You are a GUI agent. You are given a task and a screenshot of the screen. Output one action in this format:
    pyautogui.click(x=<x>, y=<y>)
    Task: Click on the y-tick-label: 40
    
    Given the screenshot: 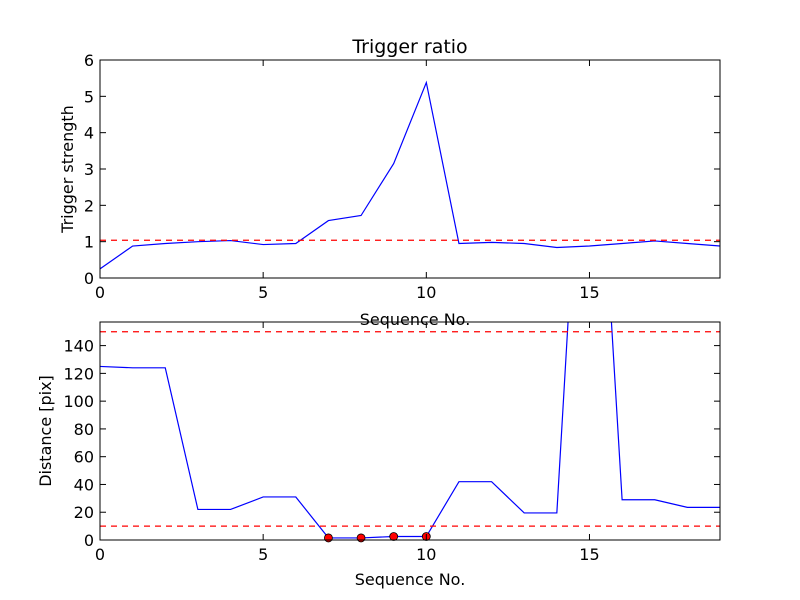 What is the action you would take?
    pyautogui.click(x=84, y=484)
    